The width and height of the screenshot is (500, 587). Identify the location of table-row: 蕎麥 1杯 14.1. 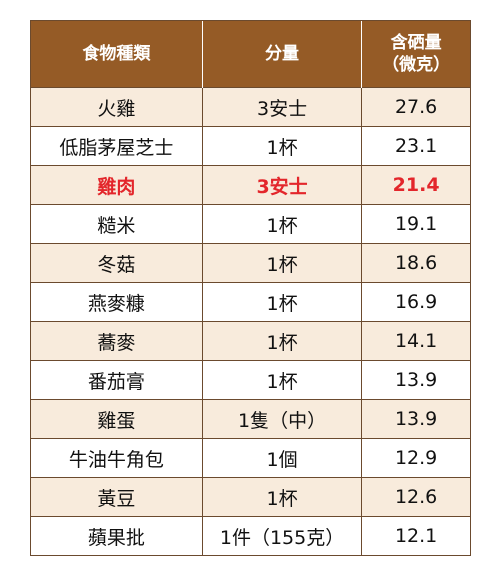
(250, 341).